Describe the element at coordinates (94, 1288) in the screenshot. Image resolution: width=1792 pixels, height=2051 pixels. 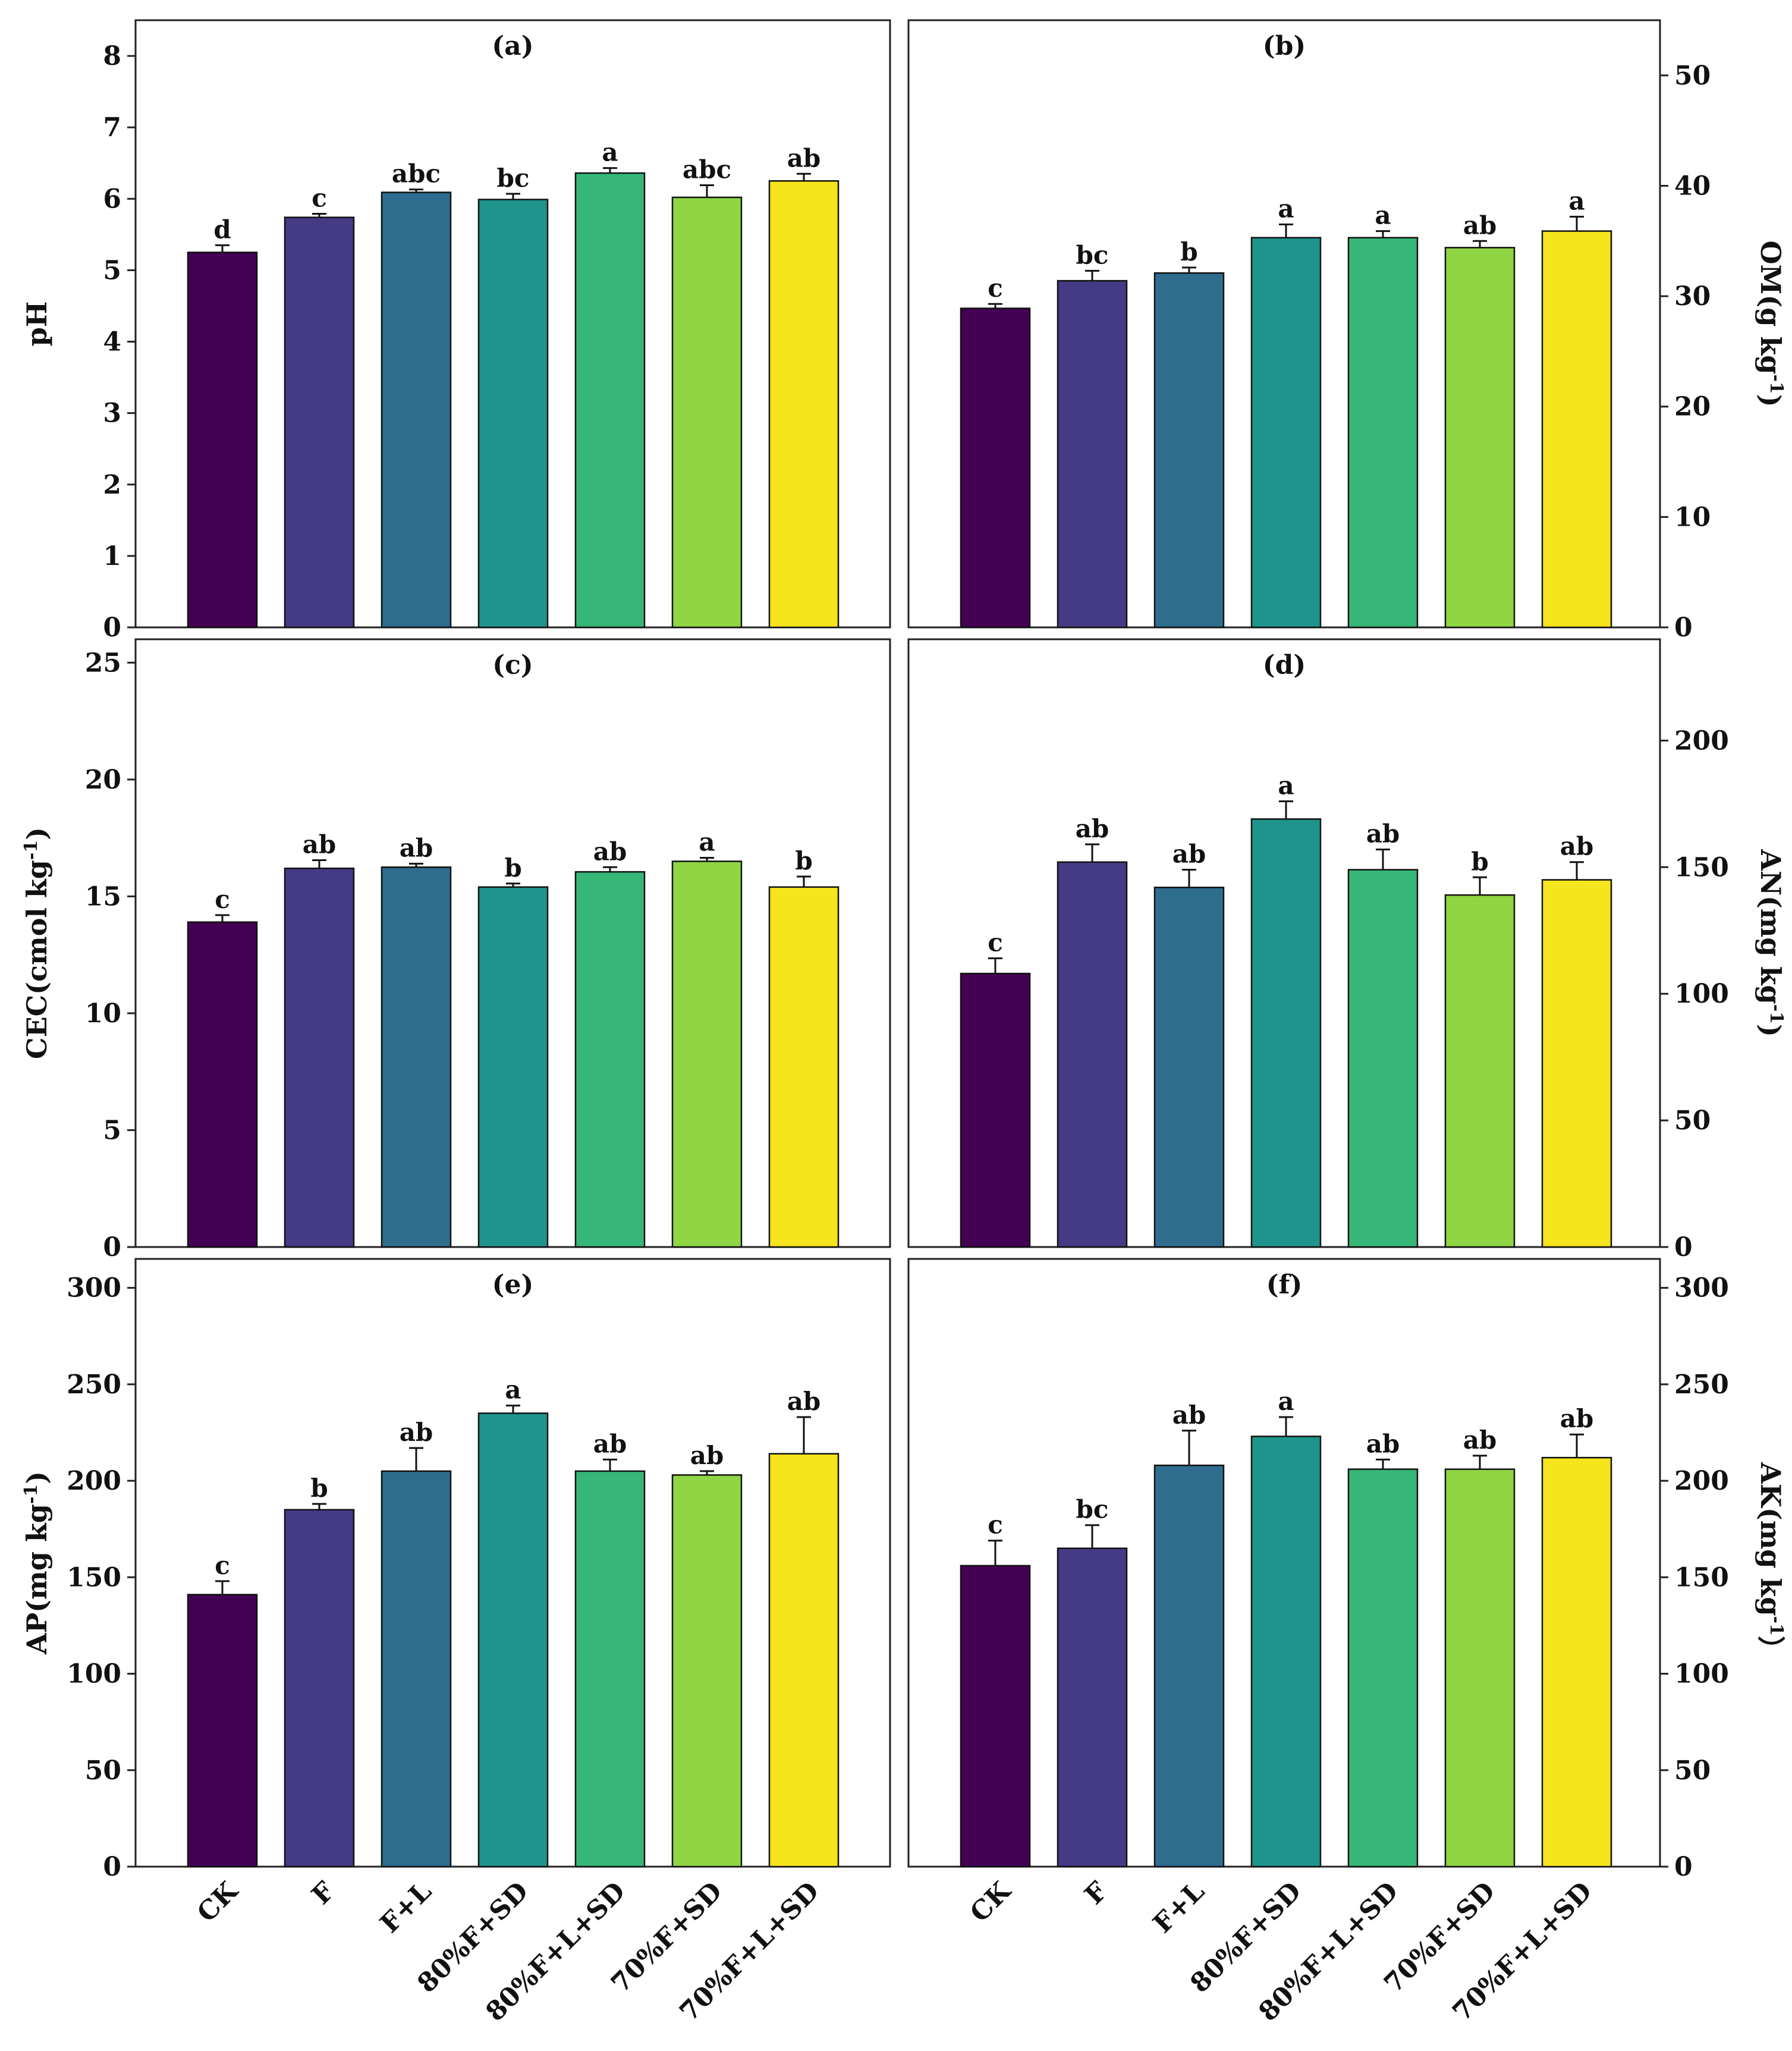
I see `y-tick-label: 300` at that location.